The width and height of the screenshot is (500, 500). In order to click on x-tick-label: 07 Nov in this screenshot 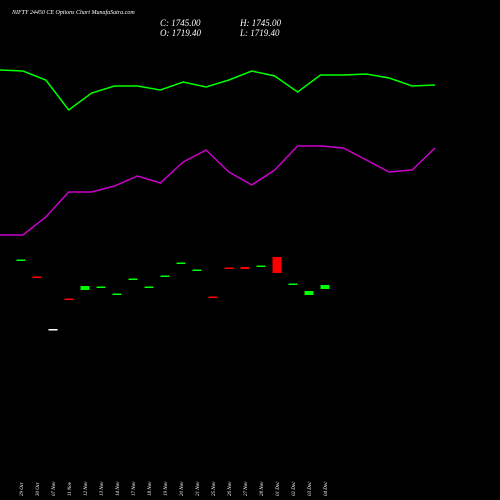, I will do `click(54, 488)`.